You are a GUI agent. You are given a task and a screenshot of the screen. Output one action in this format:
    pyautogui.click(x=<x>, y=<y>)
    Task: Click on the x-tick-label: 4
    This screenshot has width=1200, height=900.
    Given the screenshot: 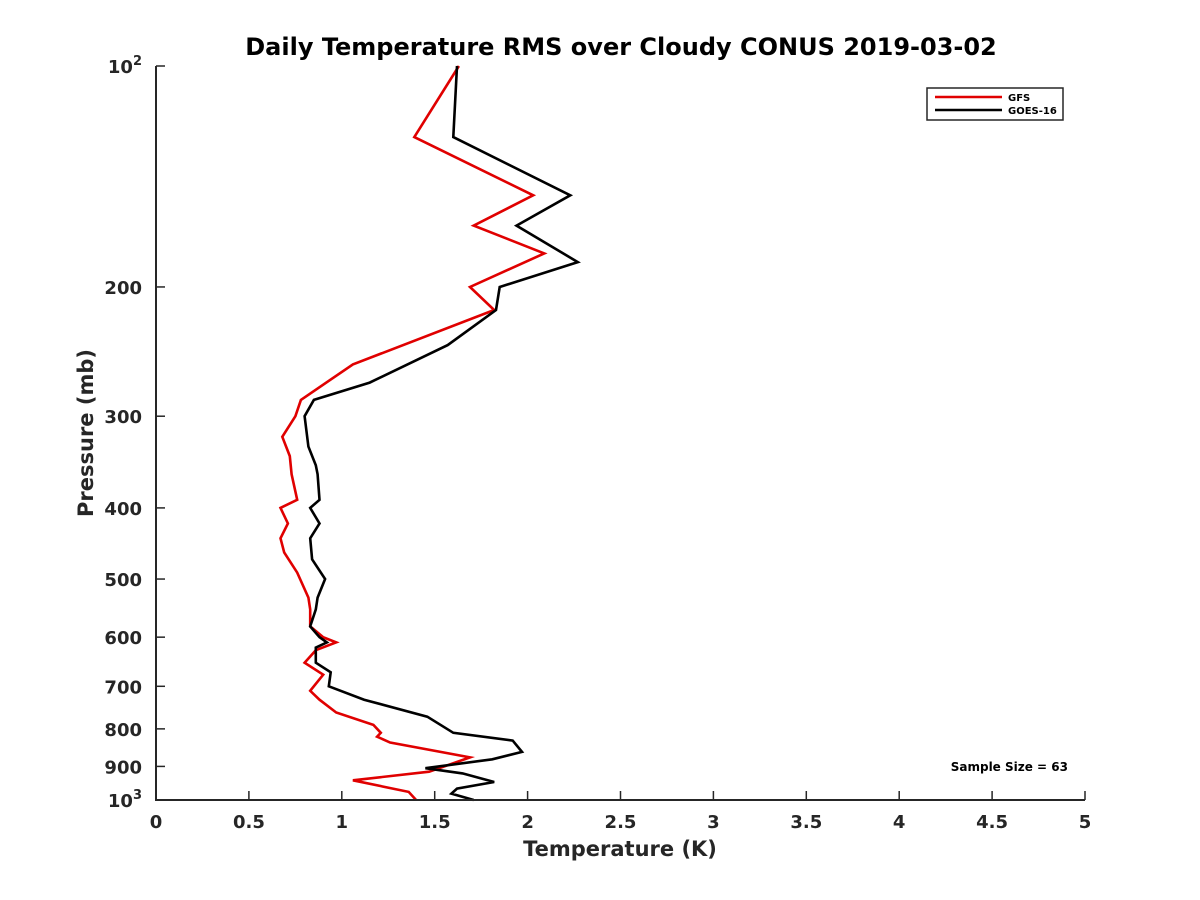 What is the action you would take?
    pyautogui.click(x=899, y=822)
    